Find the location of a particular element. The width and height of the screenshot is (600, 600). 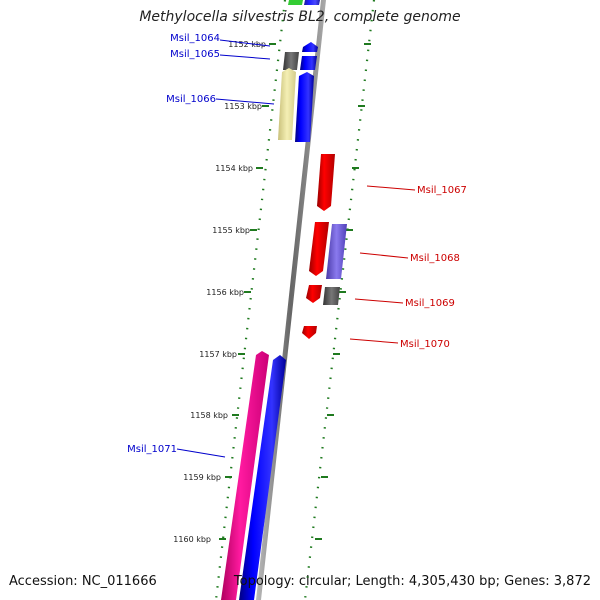

gene-feature-green is located at coordinates (295, 2).